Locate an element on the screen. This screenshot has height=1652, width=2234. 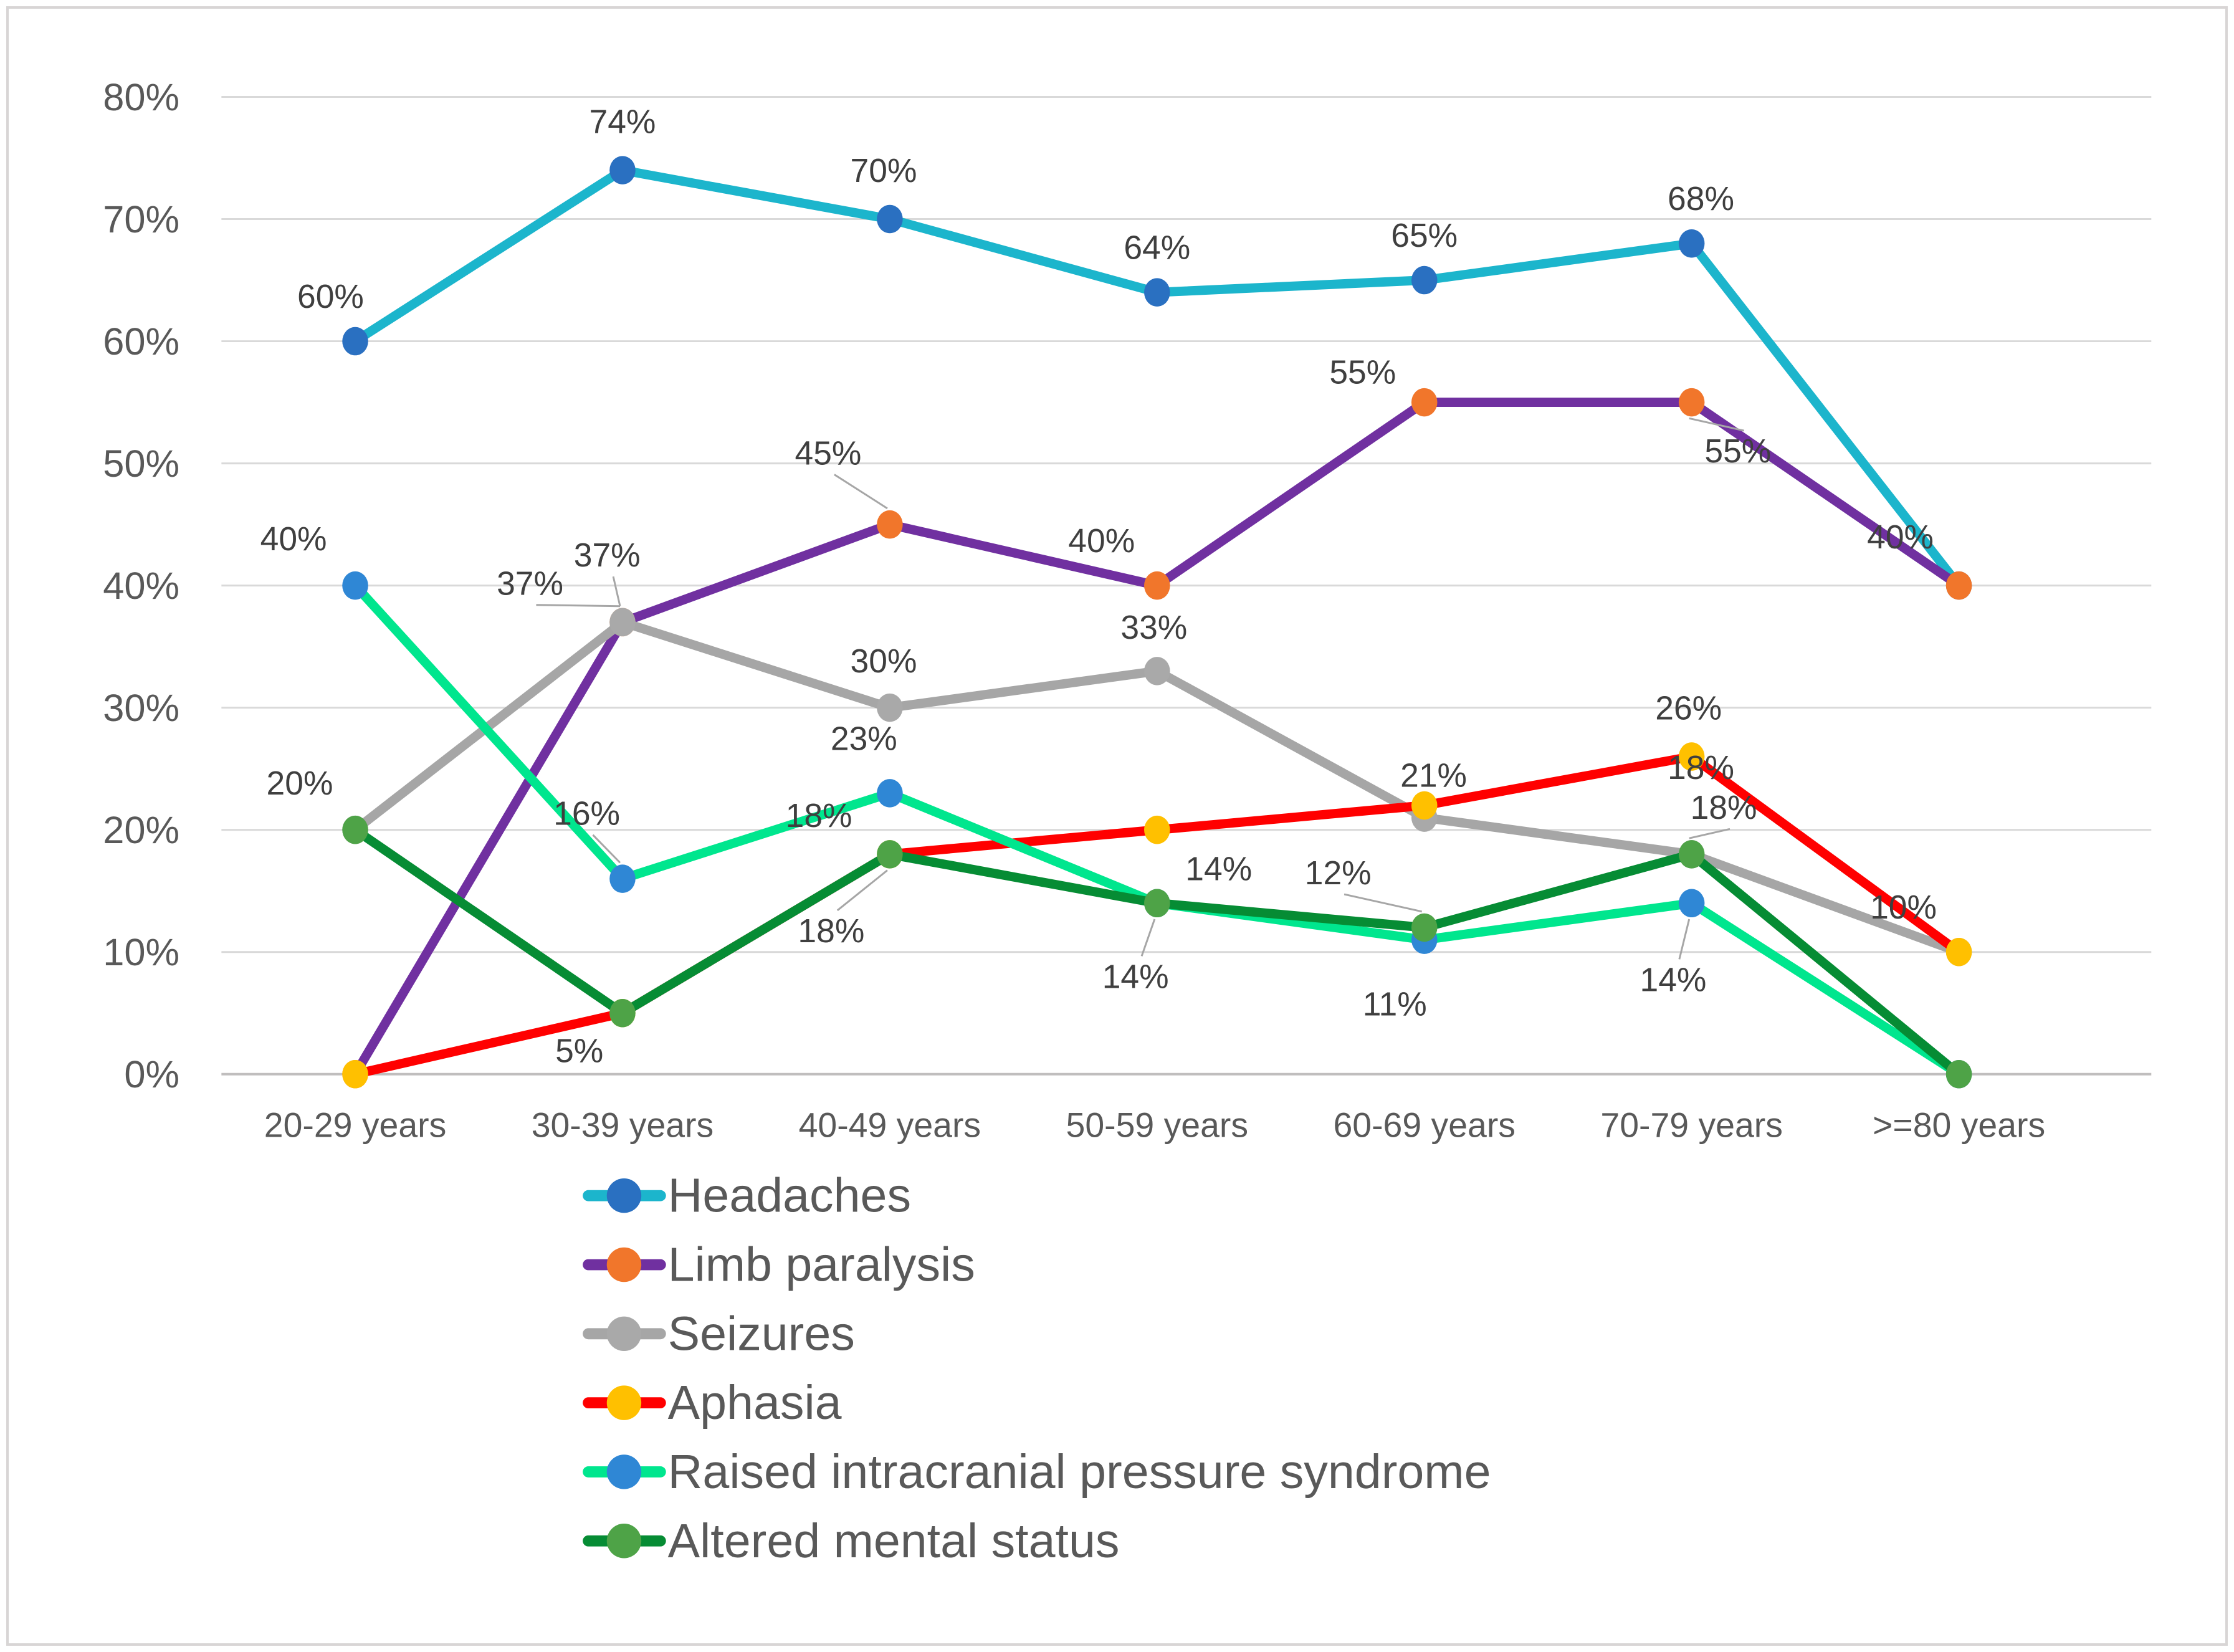
data-label: 23% is located at coordinates (864, 738).